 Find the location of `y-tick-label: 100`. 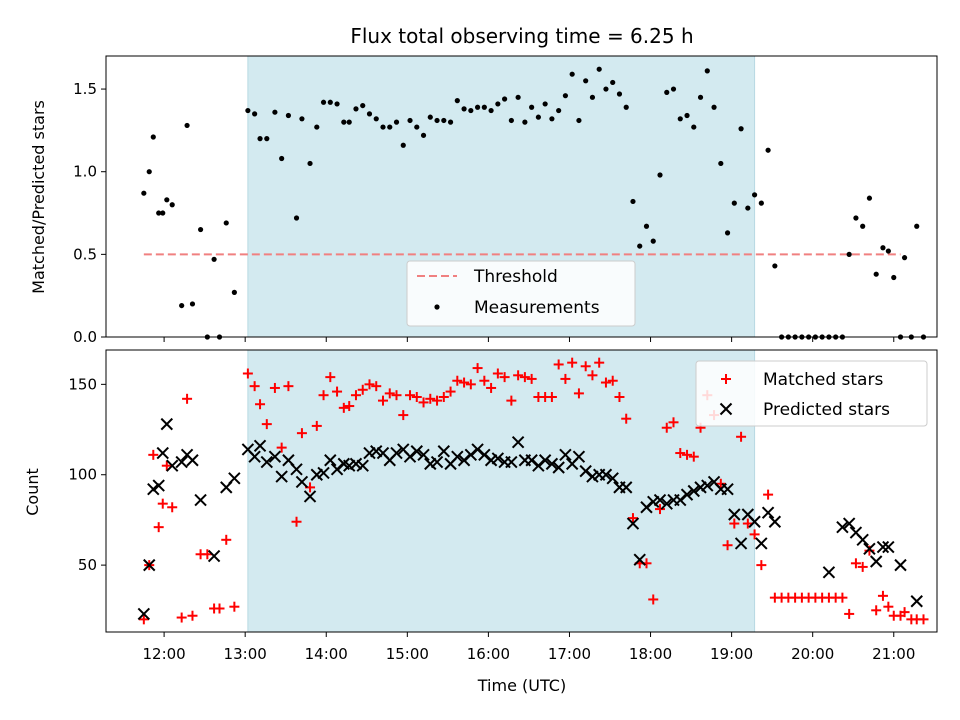

y-tick-label: 100 is located at coordinates (82, 475).